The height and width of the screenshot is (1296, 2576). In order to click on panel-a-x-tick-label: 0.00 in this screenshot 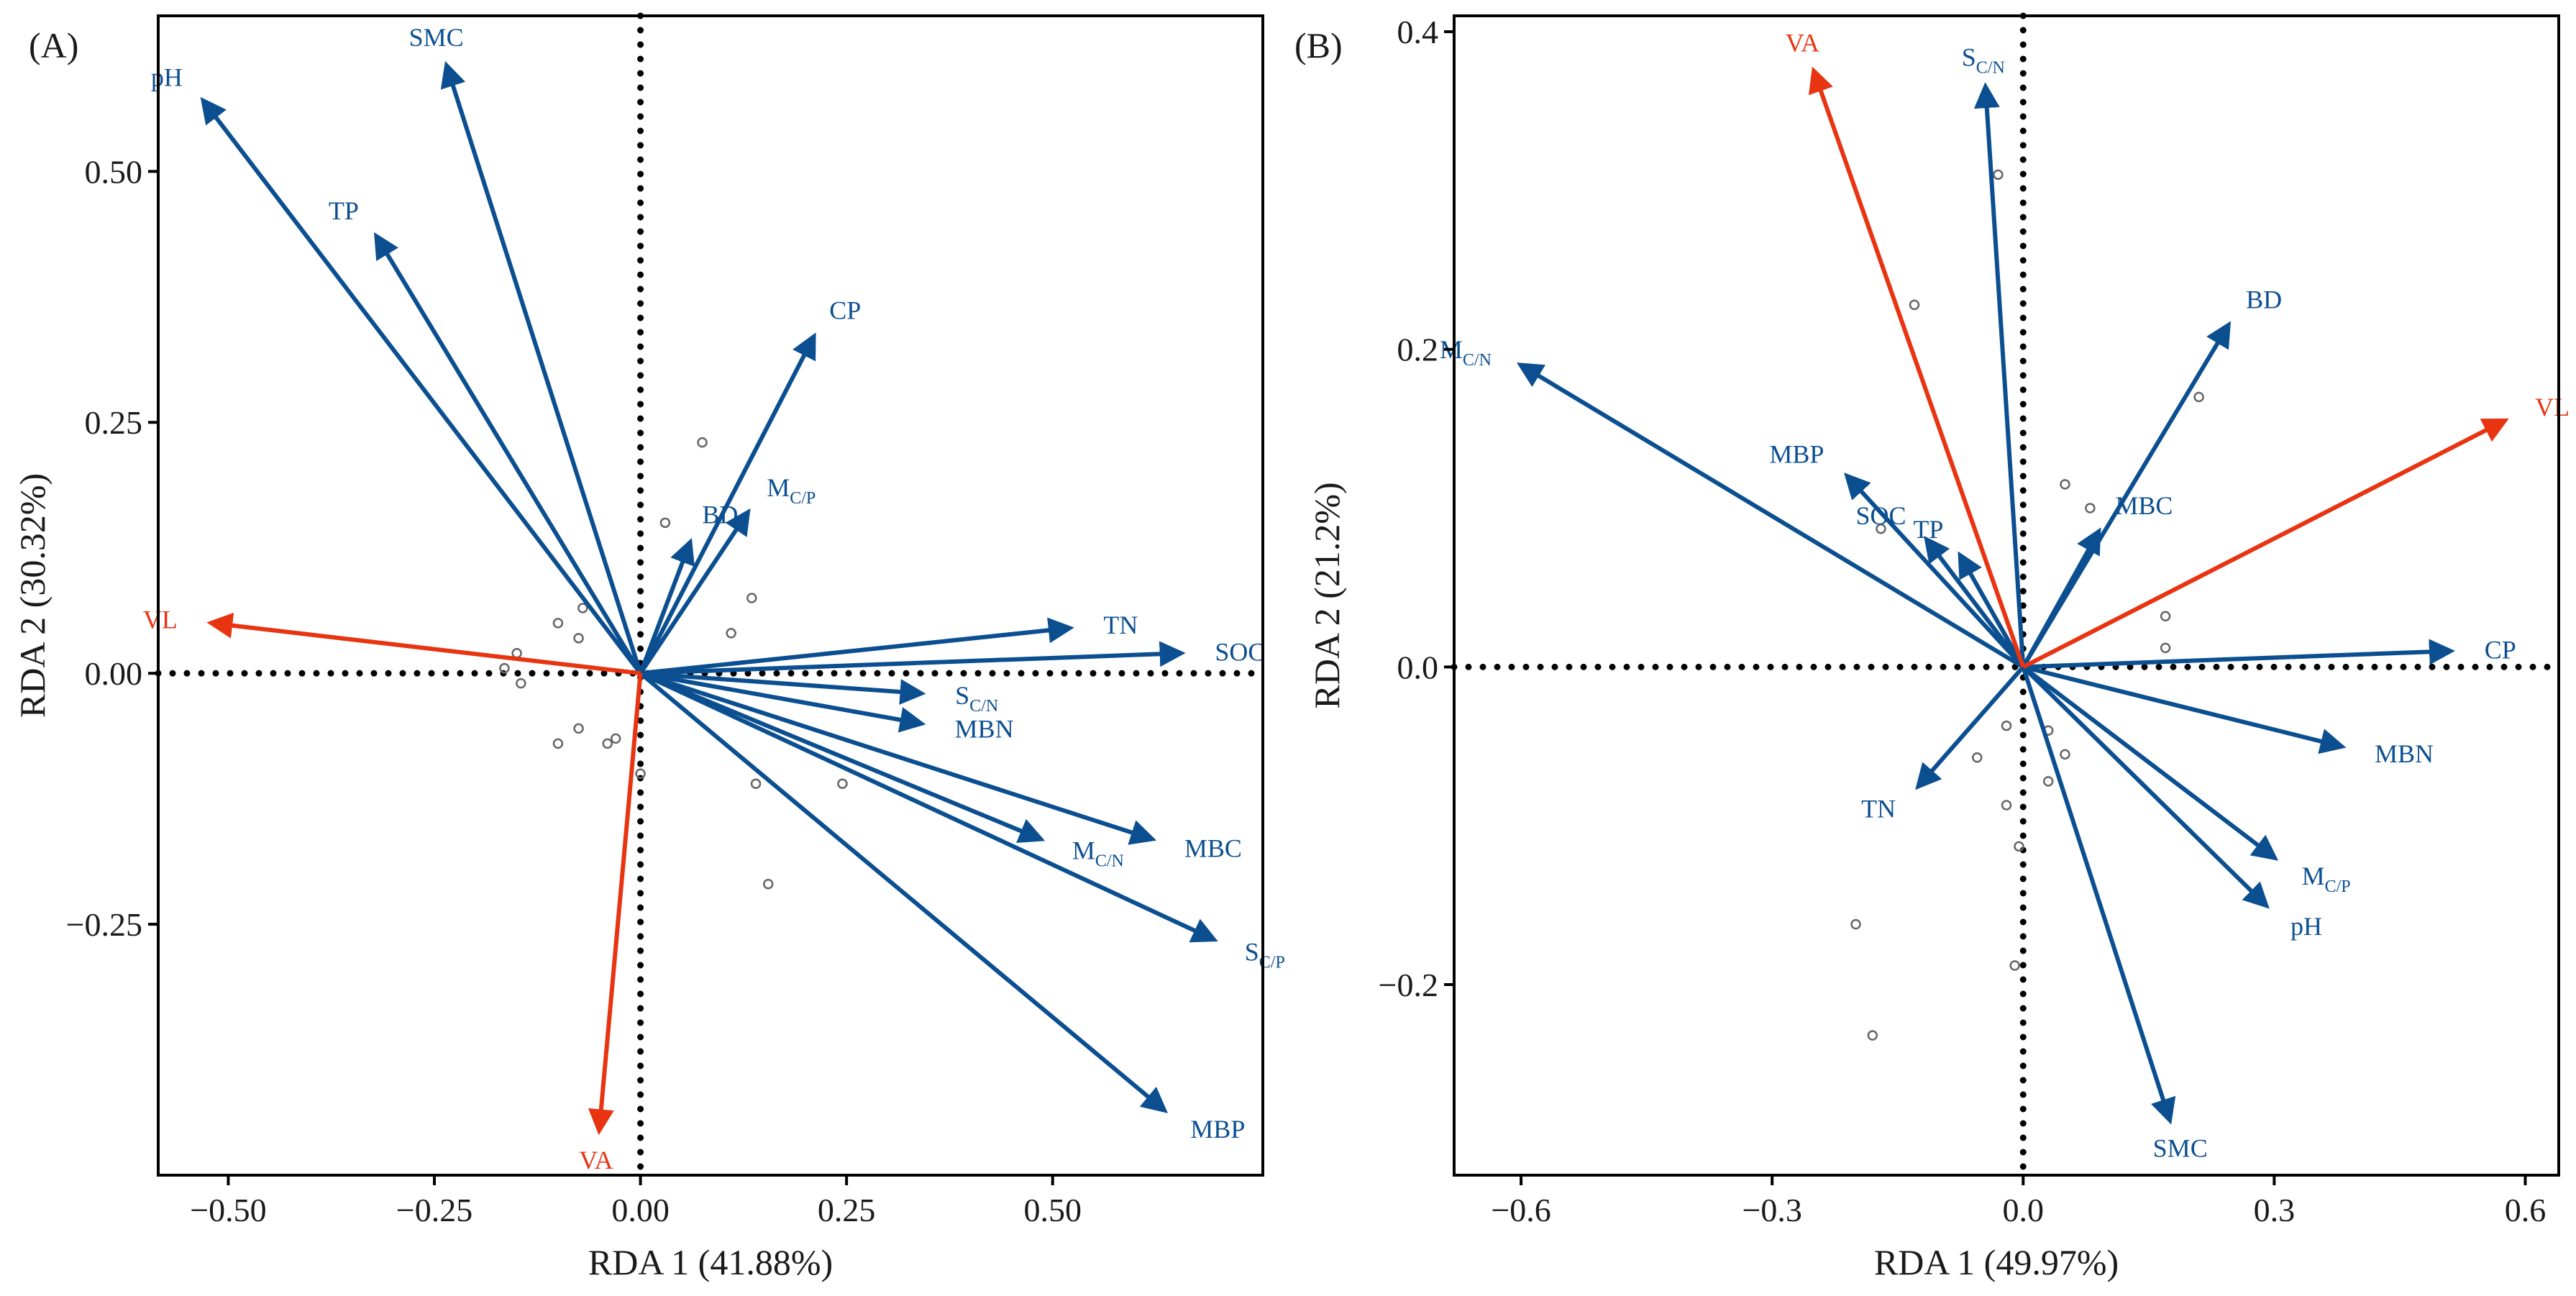, I will do `click(640, 1210)`.